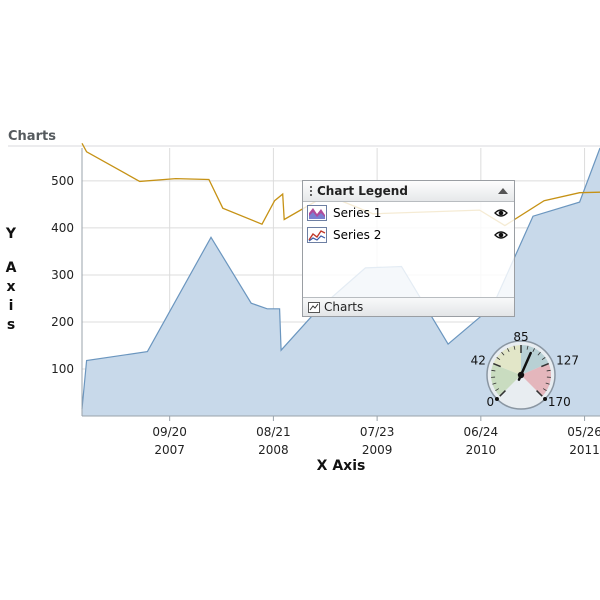 The width and height of the screenshot is (600, 600). I want to click on y-axis-title-letter: s, so click(11, 325).